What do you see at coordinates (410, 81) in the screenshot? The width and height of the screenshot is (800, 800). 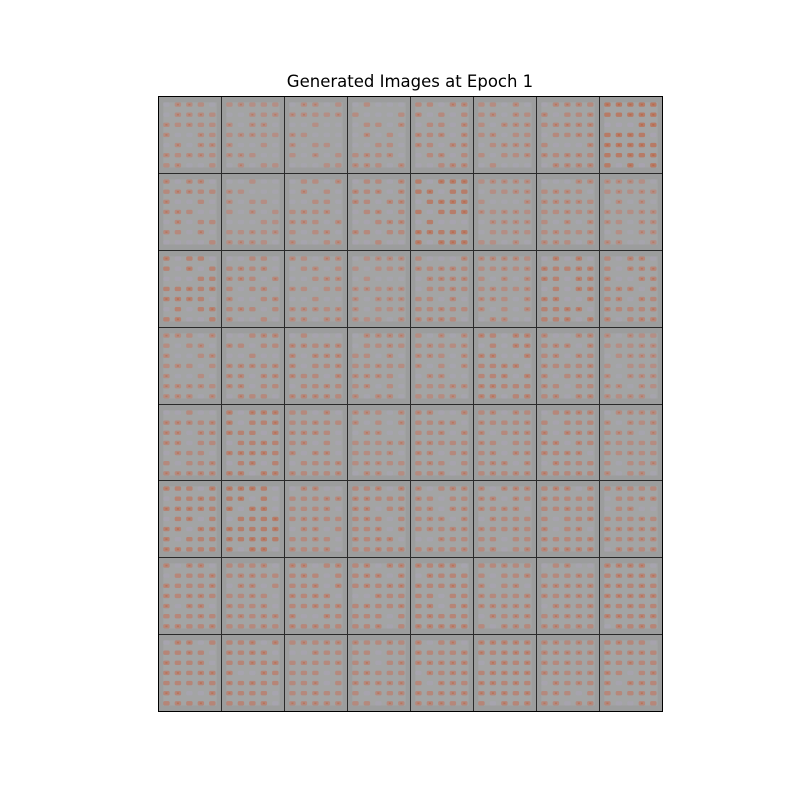 I see `figure-title: Generated Images at Epoch 1` at bounding box center [410, 81].